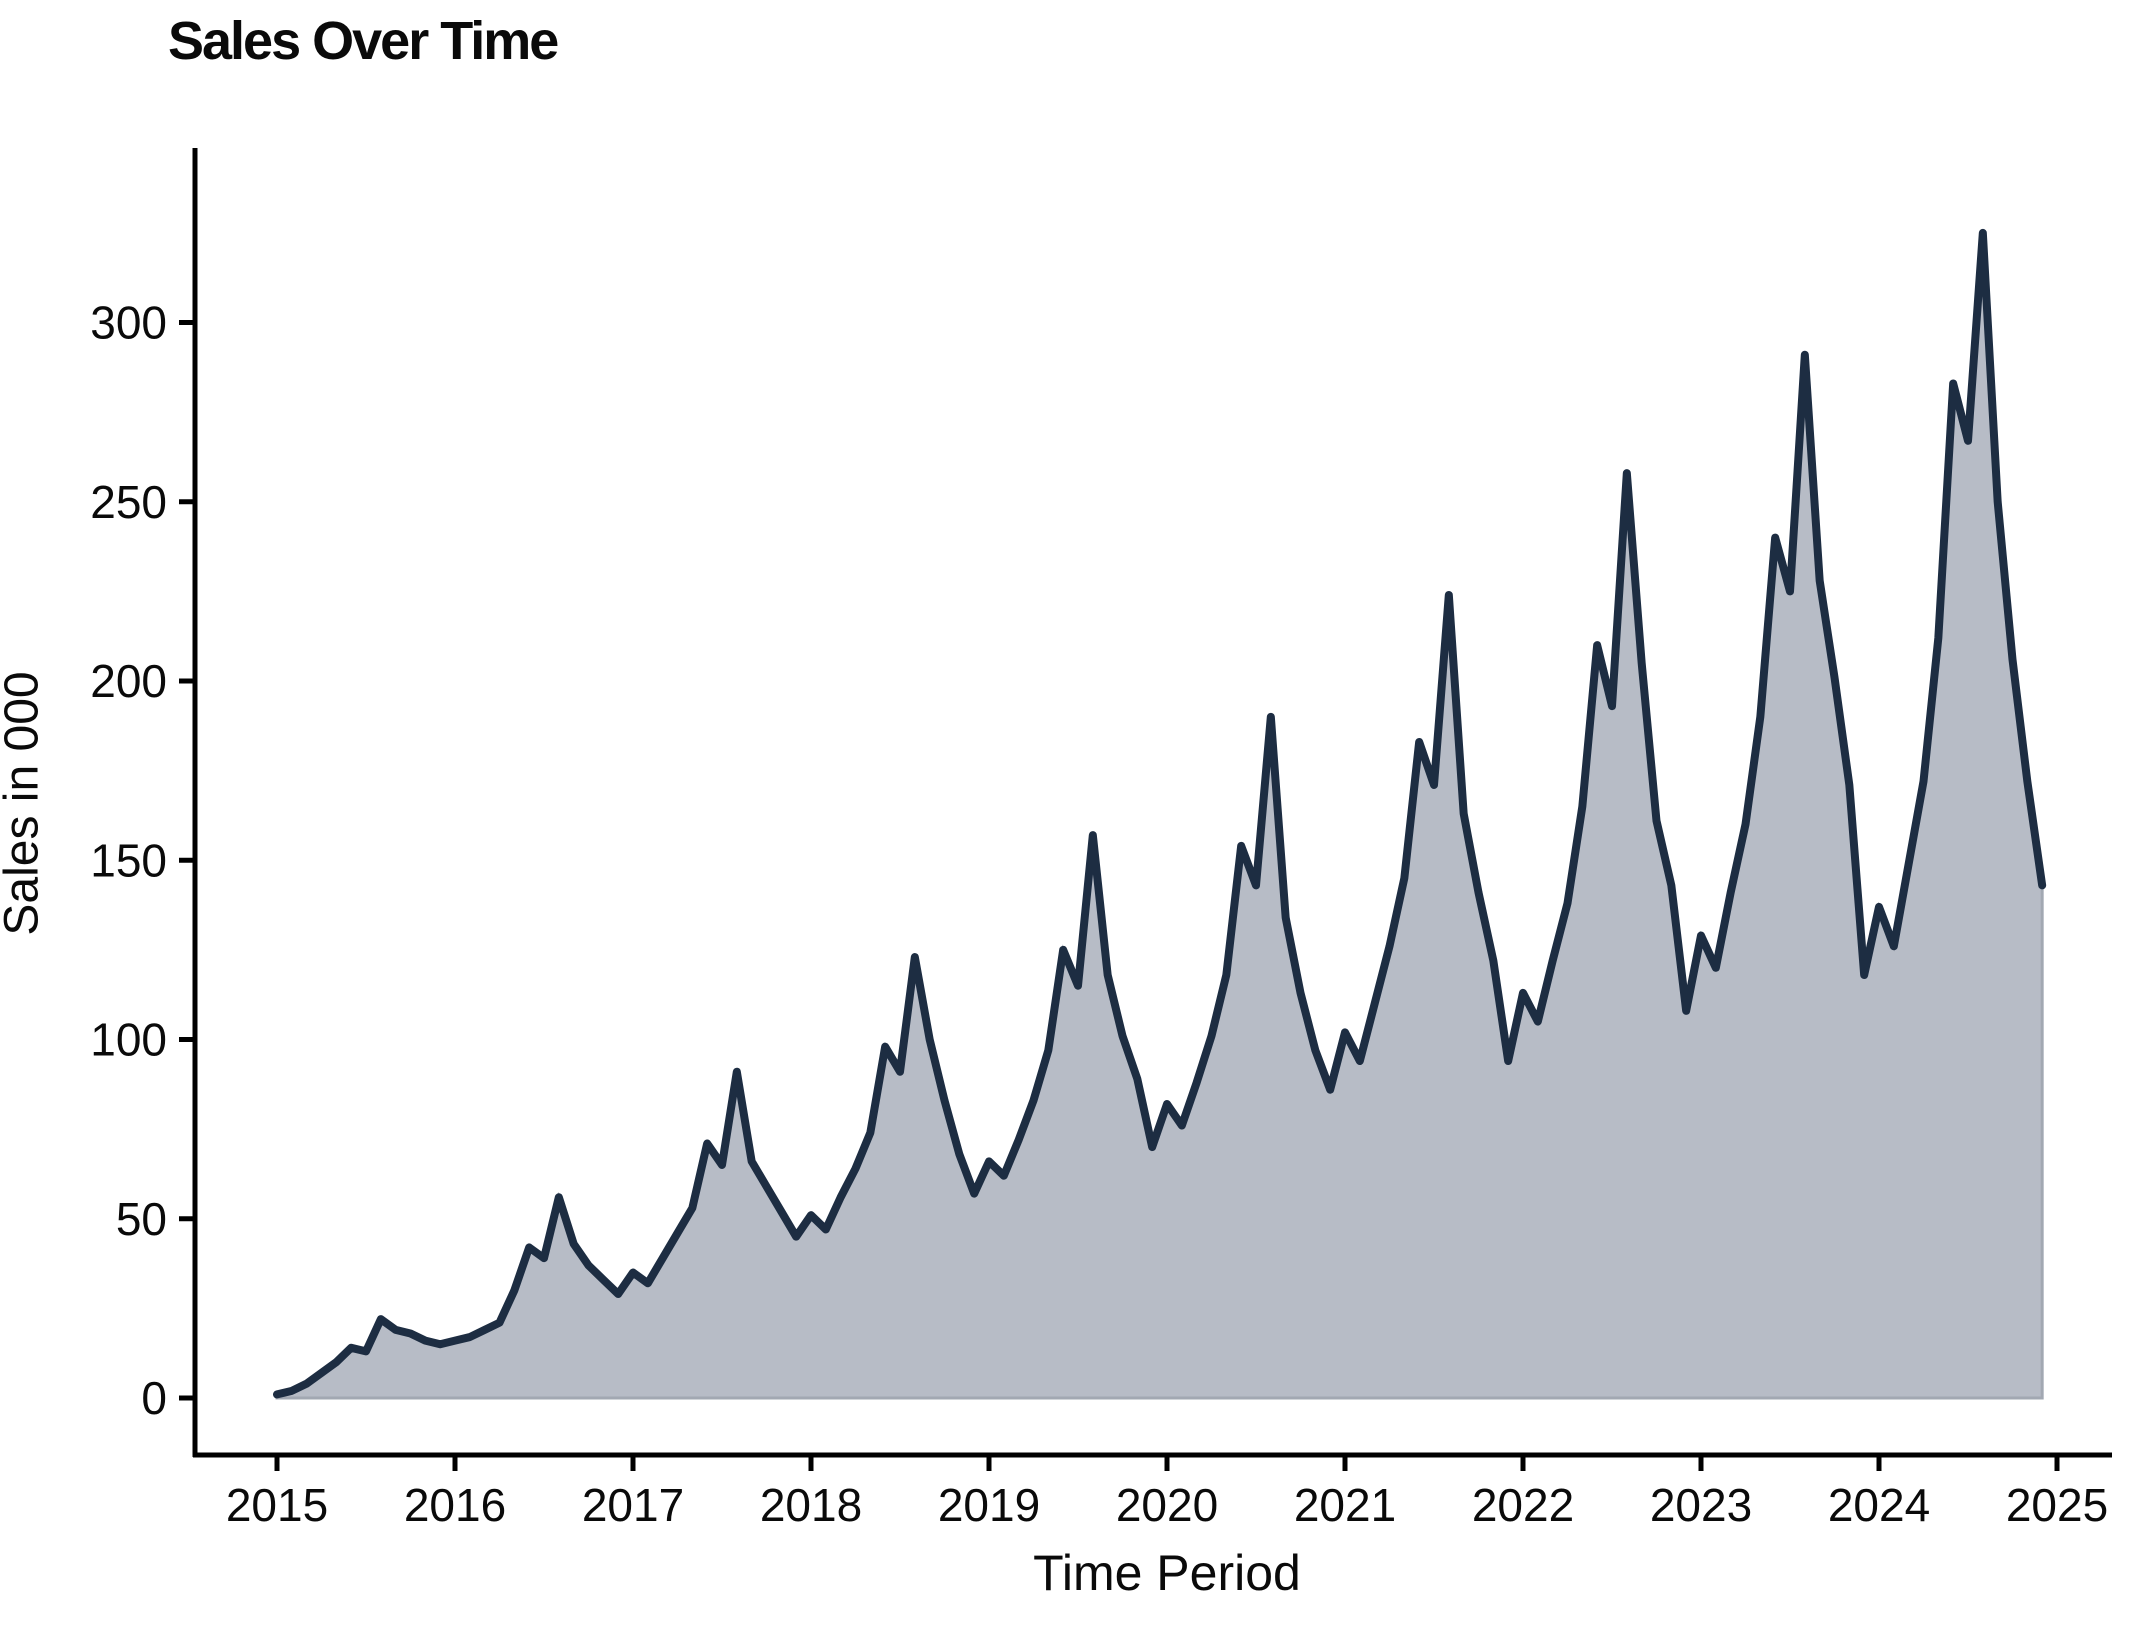 The height and width of the screenshot is (1642, 2156). I want to click on x-tick-label: 2021, so click(1345, 1505).